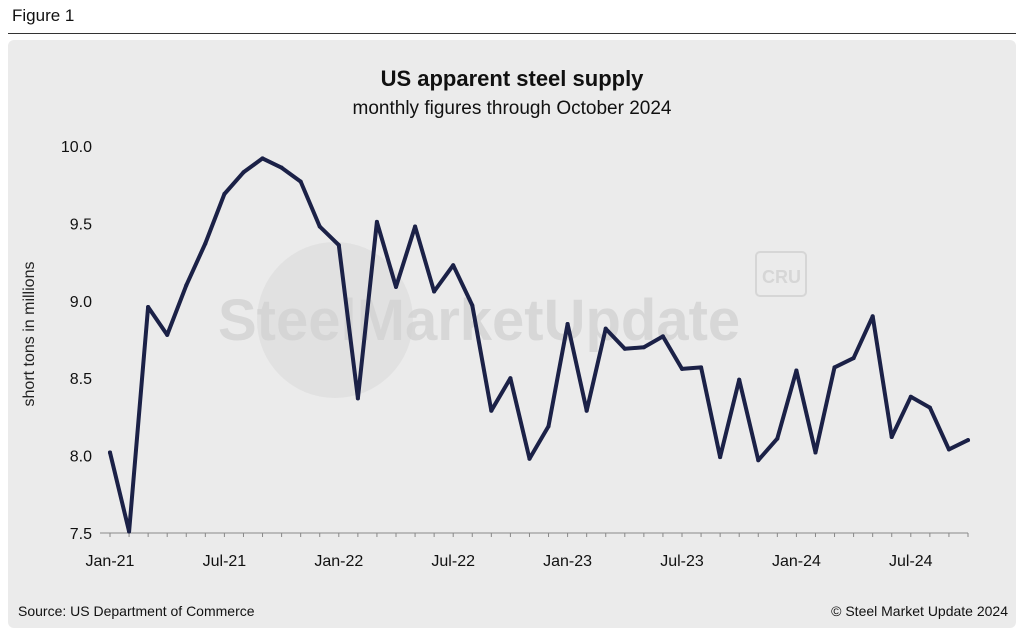 This screenshot has height=633, width=1024. What do you see at coordinates (512, 320) in the screenshot?
I see `watermark: SteelMarketUpdate CRU` at bounding box center [512, 320].